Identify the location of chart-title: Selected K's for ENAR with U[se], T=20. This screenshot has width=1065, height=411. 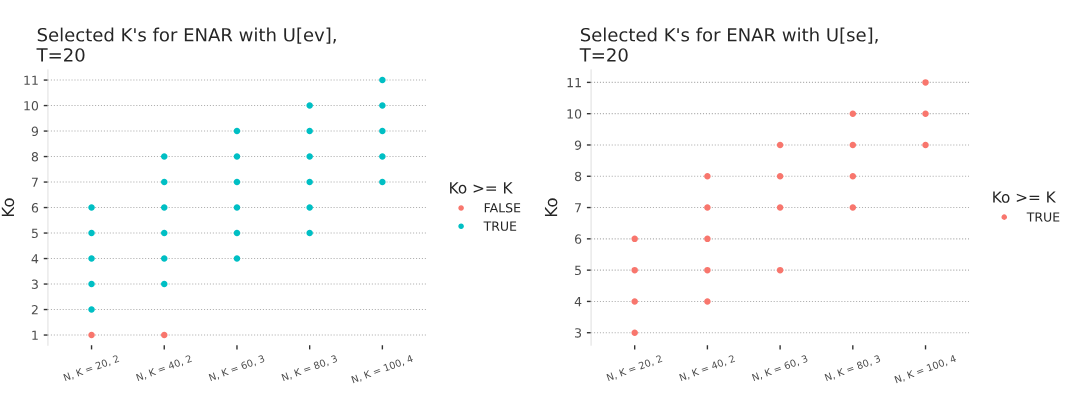
(728, 44).